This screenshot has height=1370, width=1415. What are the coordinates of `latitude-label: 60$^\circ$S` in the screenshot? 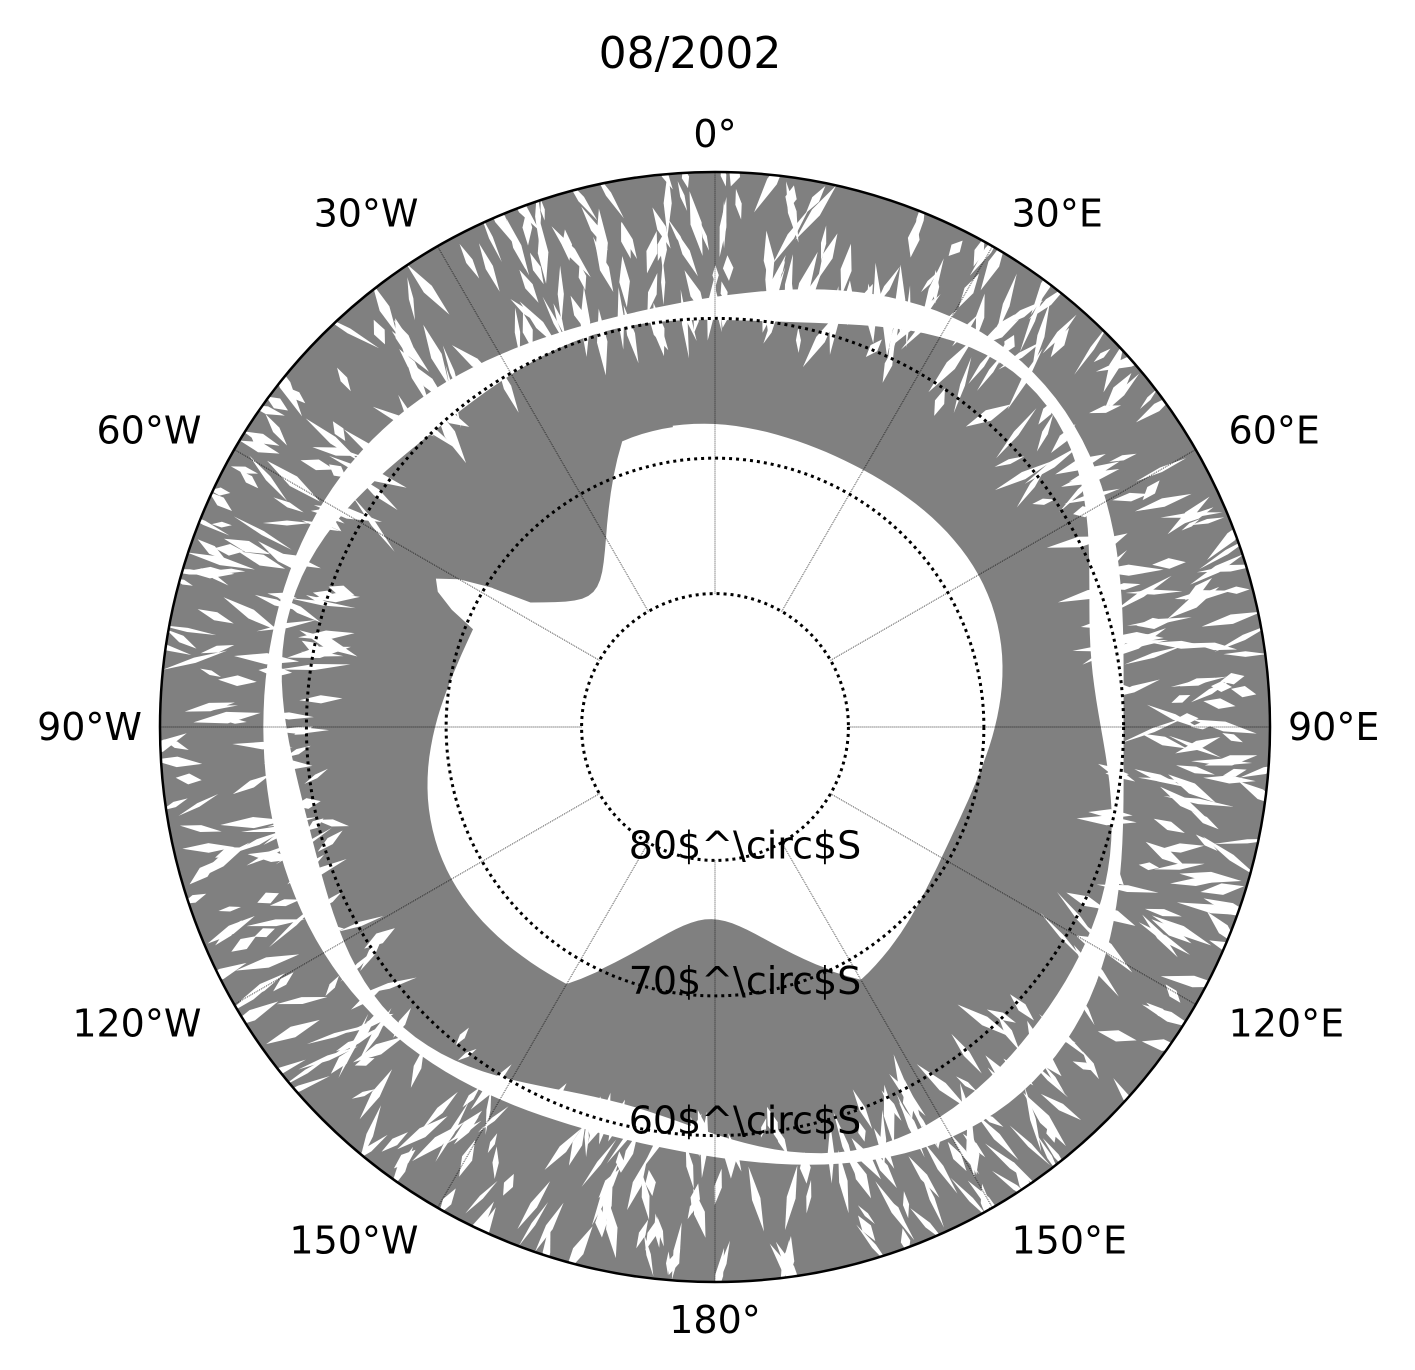 It's located at (745, 1121).